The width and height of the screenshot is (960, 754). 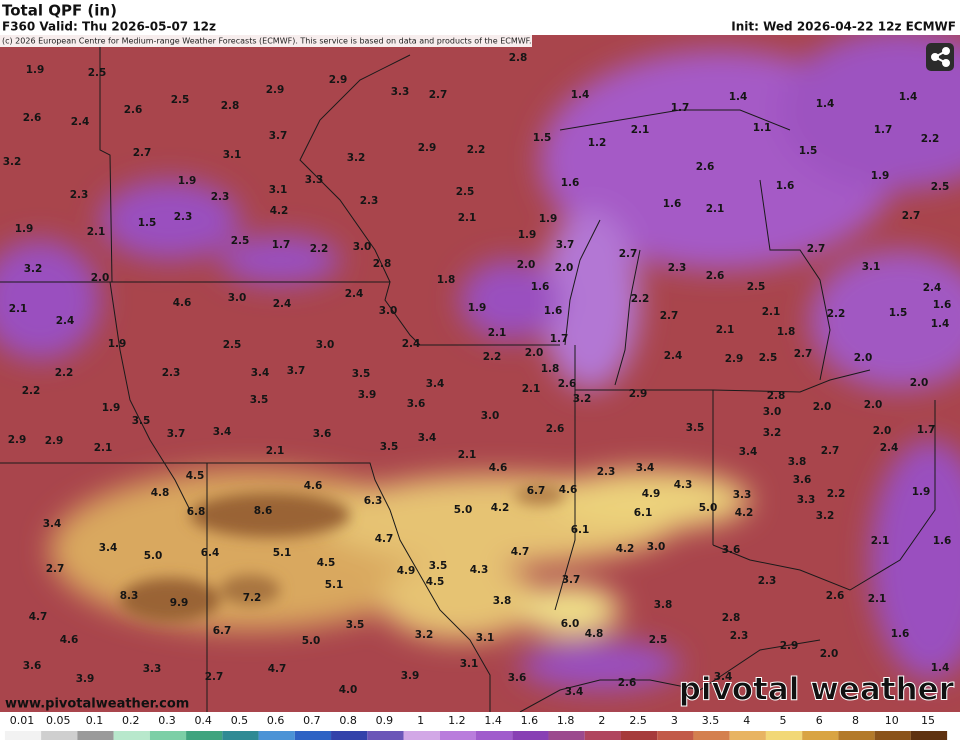 I want to click on map-value-label: 4.9, so click(x=651, y=494).